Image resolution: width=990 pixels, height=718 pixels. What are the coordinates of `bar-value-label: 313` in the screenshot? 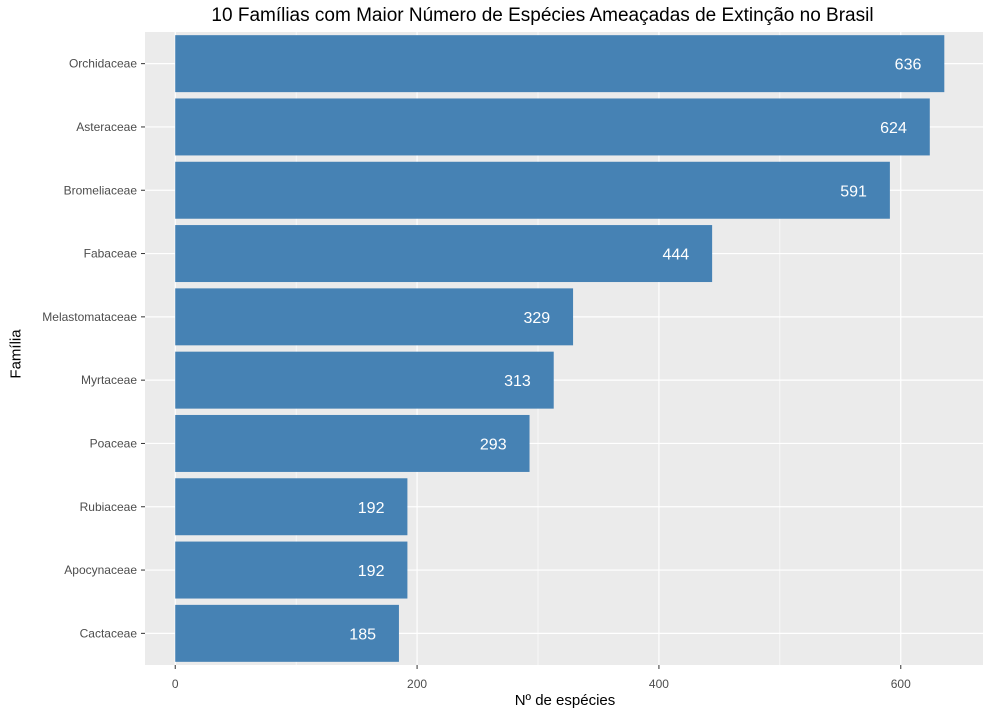 It's located at (517, 381).